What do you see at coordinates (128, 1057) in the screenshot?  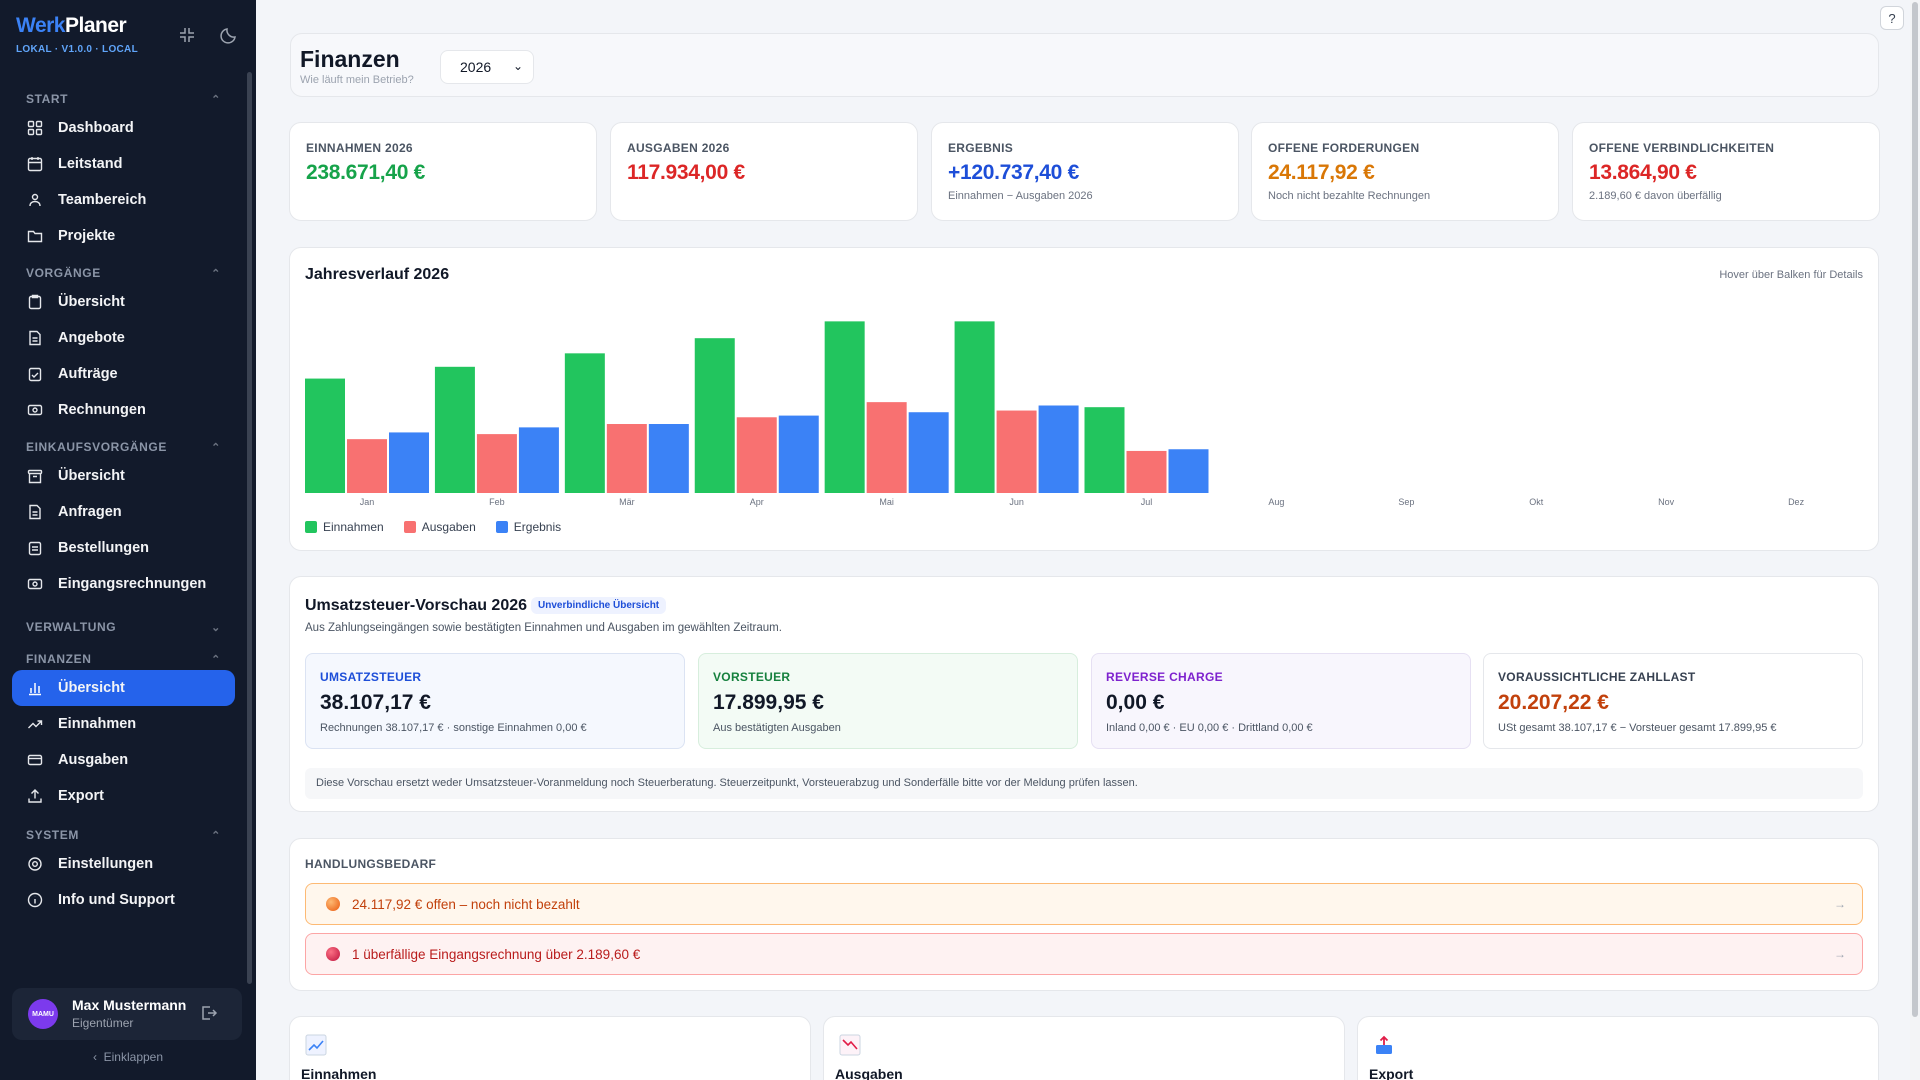 I see `collapse-sidebar-button: ‹ Einklappen` at bounding box center [128, 1057].